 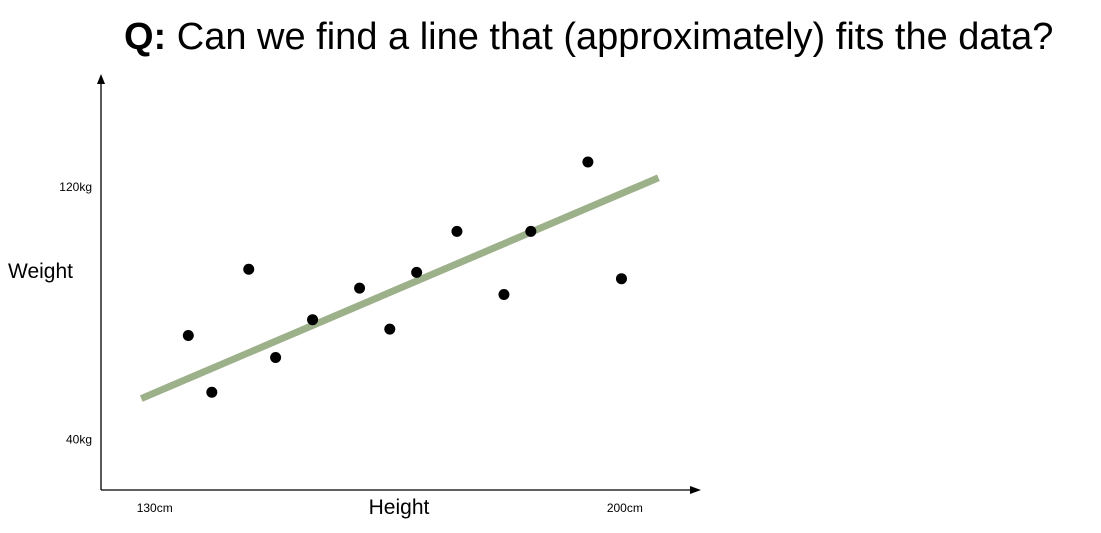 I want to click on x-tick-label: 200cm, so click(x=625, y=508).